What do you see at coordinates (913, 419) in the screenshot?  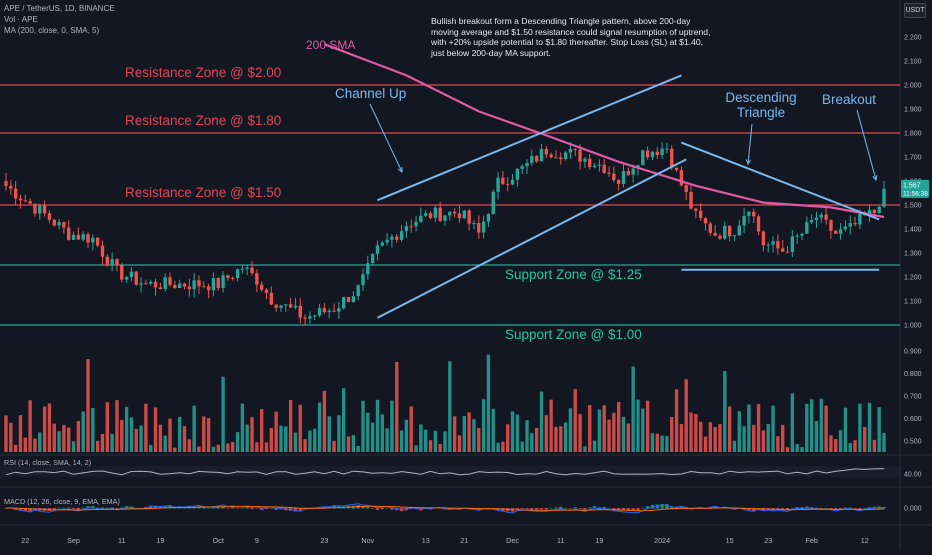 I see `volume-tick-label: 0.600` at bounding box center [913, 419].